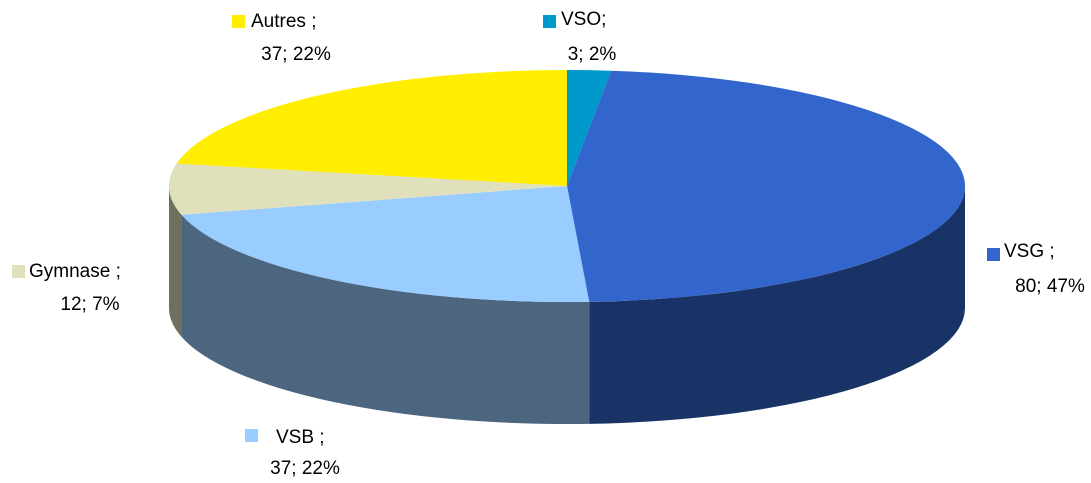  I want to click on category-label: Gymnase ;, so click(75, 271).